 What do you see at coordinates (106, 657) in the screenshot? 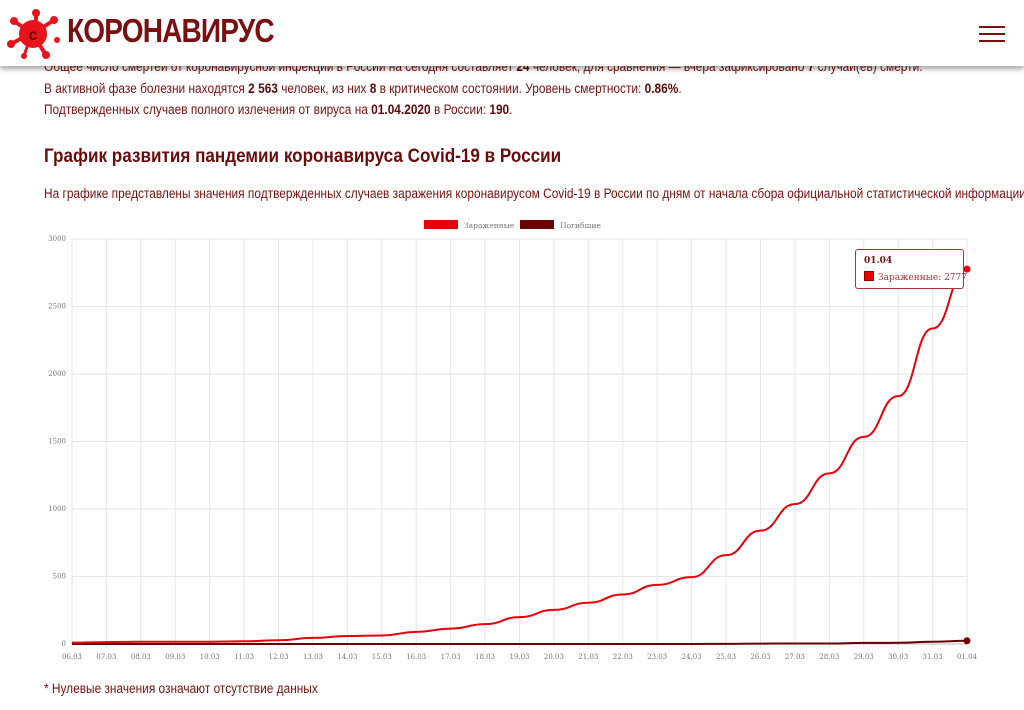
I see `x-tick-label: 07.03` at bounding box center [106, 657].